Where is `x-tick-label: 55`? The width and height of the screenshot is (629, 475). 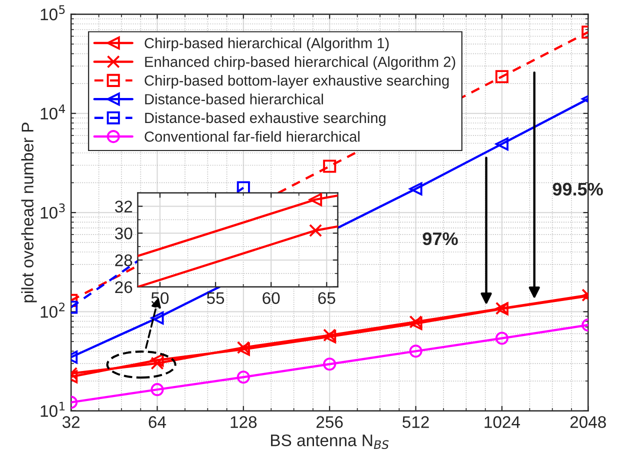
x-tick-label: 55 is located at coordinates (215, 298).